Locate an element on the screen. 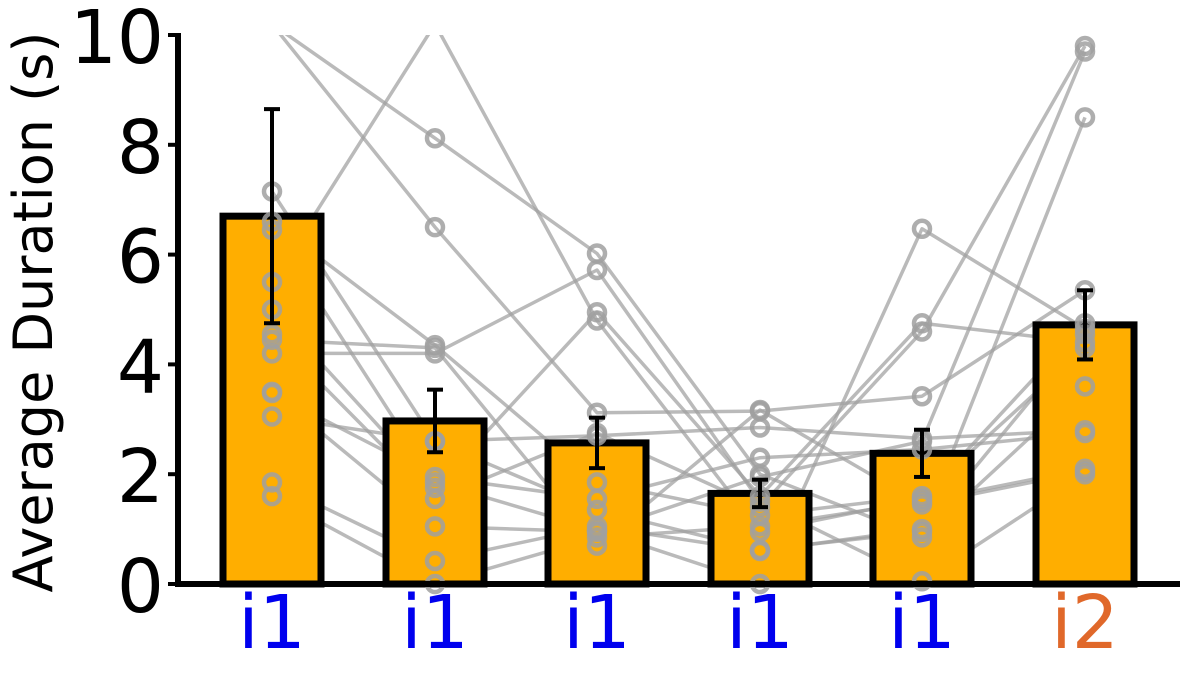 Image resolution: width=1189 pixels, height=690 pixels. y-tick-label-2: 2 is located at coordinates (140, 477).